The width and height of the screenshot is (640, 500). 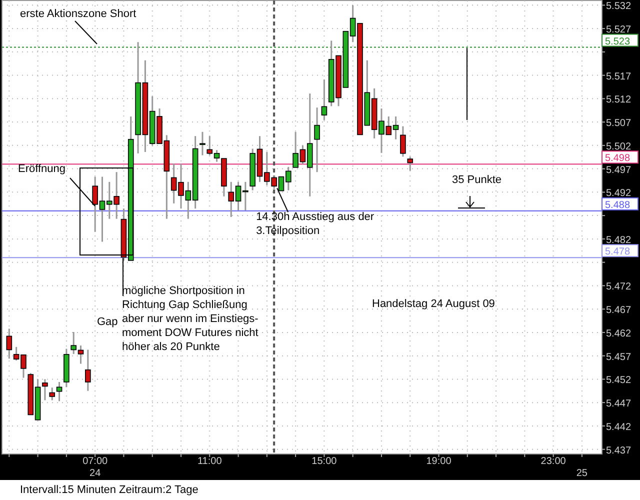 What do you see at coordinates (315, 224) in the screenshot?
I see `annotation: 14.30h Ausstieg aus der 3.Teilposition` at bounding box center [315, 224].